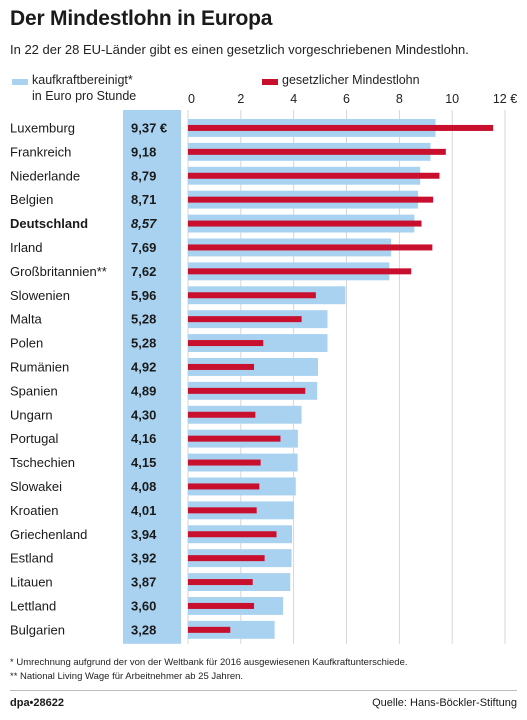 Image resolution: width=527 pixels, height=720 pixels. I want to click on value-column-band, so click(152, 377).